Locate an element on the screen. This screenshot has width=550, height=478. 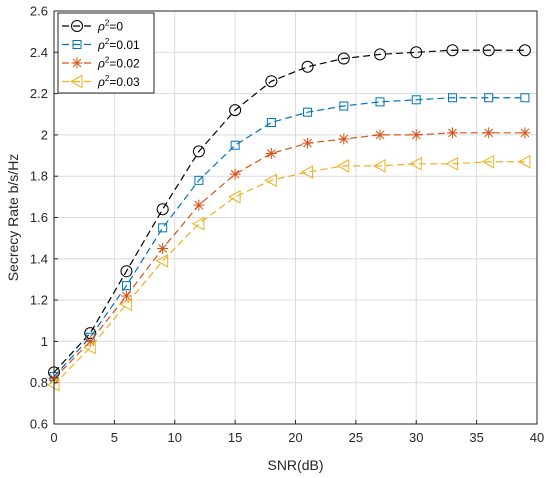
x-tick-label: 5 is located at coordinates (114, 437).